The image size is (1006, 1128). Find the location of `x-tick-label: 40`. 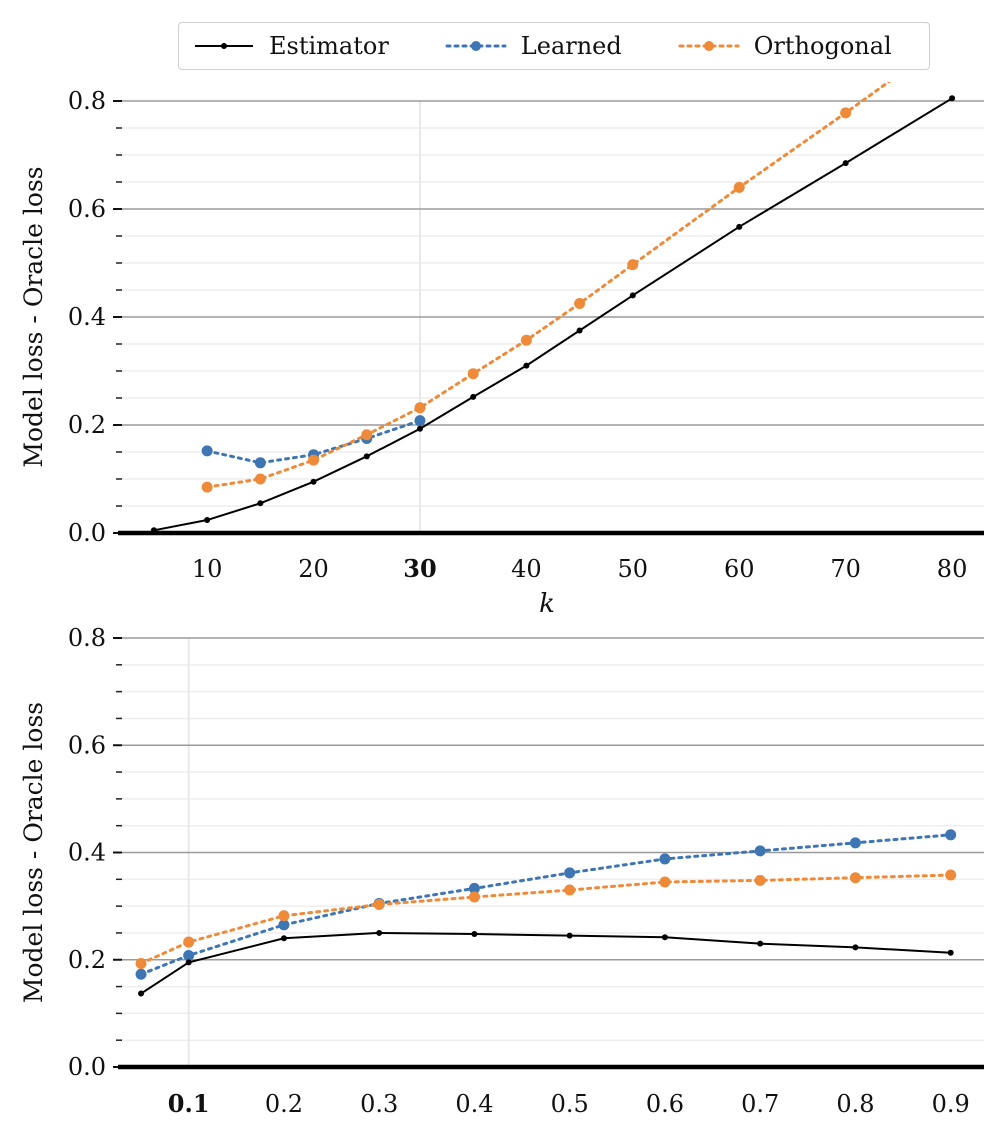

x-tick-label: 40 is located at coordinates (526, 569).